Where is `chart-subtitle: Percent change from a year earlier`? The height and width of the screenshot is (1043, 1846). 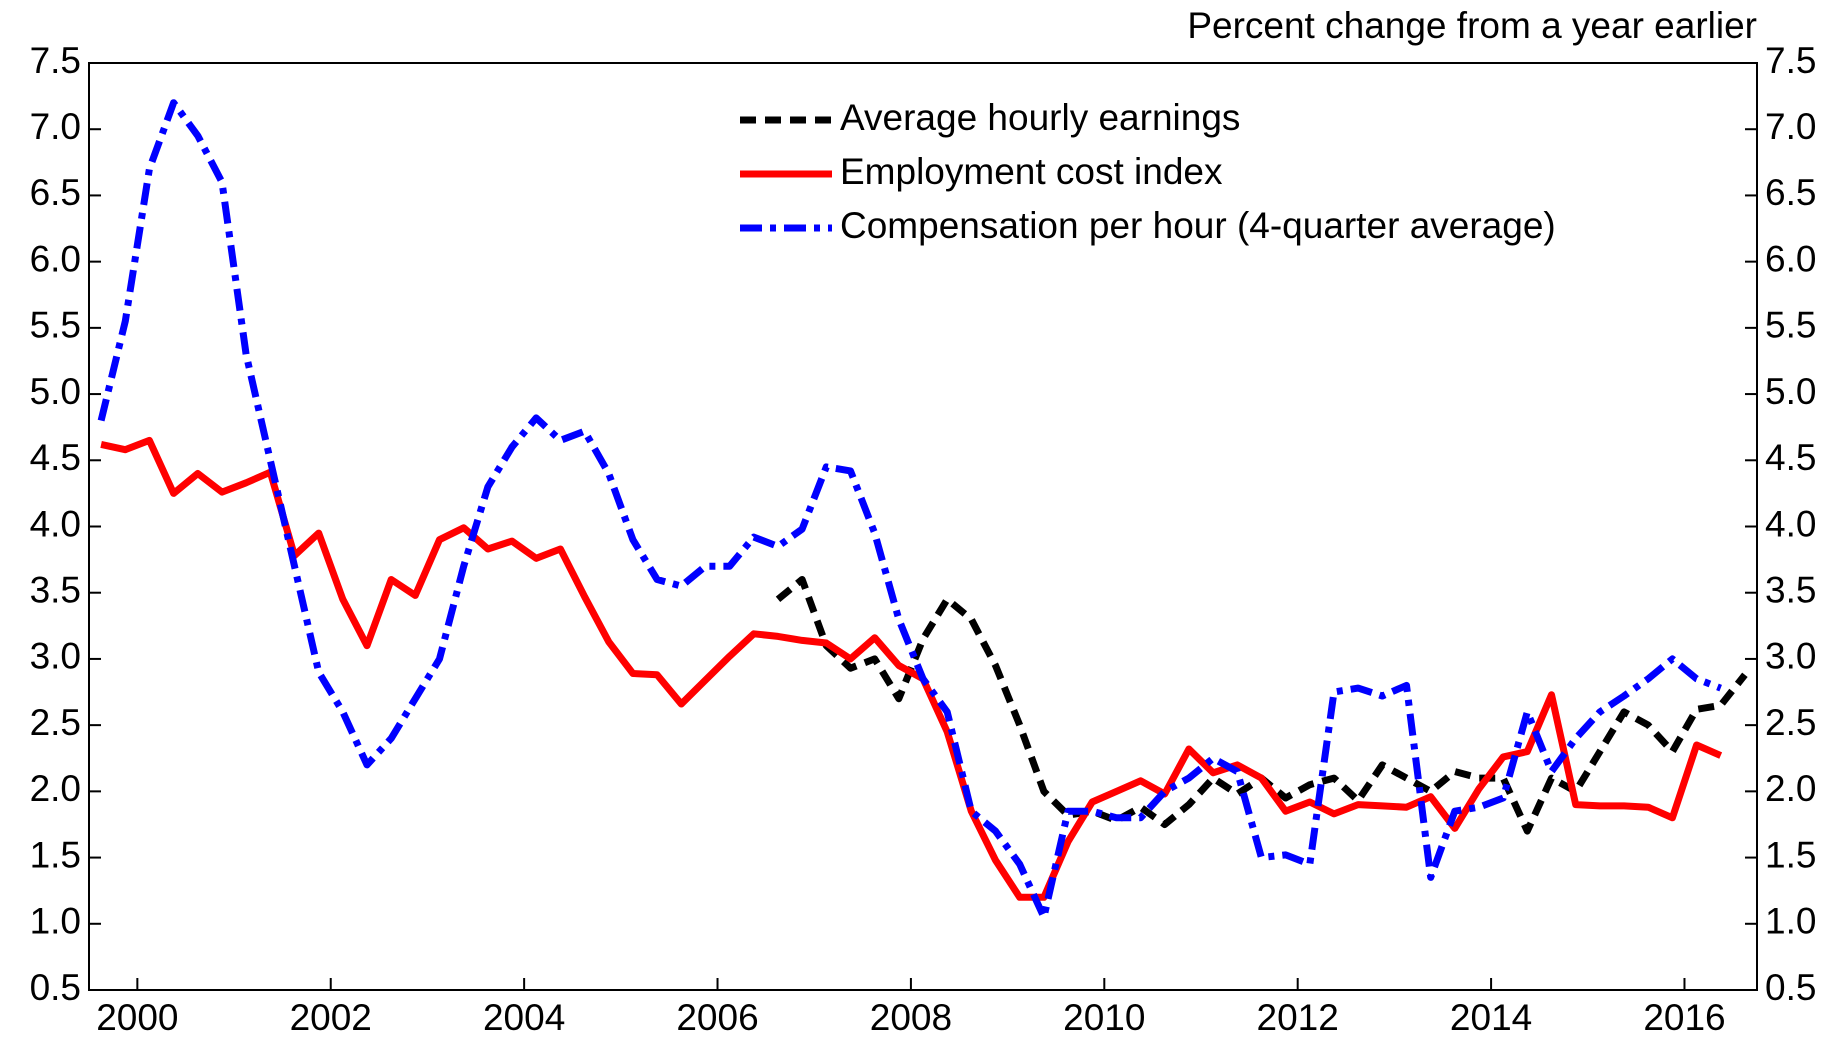 chart-subtitle: Percent change from a year earlier is located at coordinates (1472, 25).